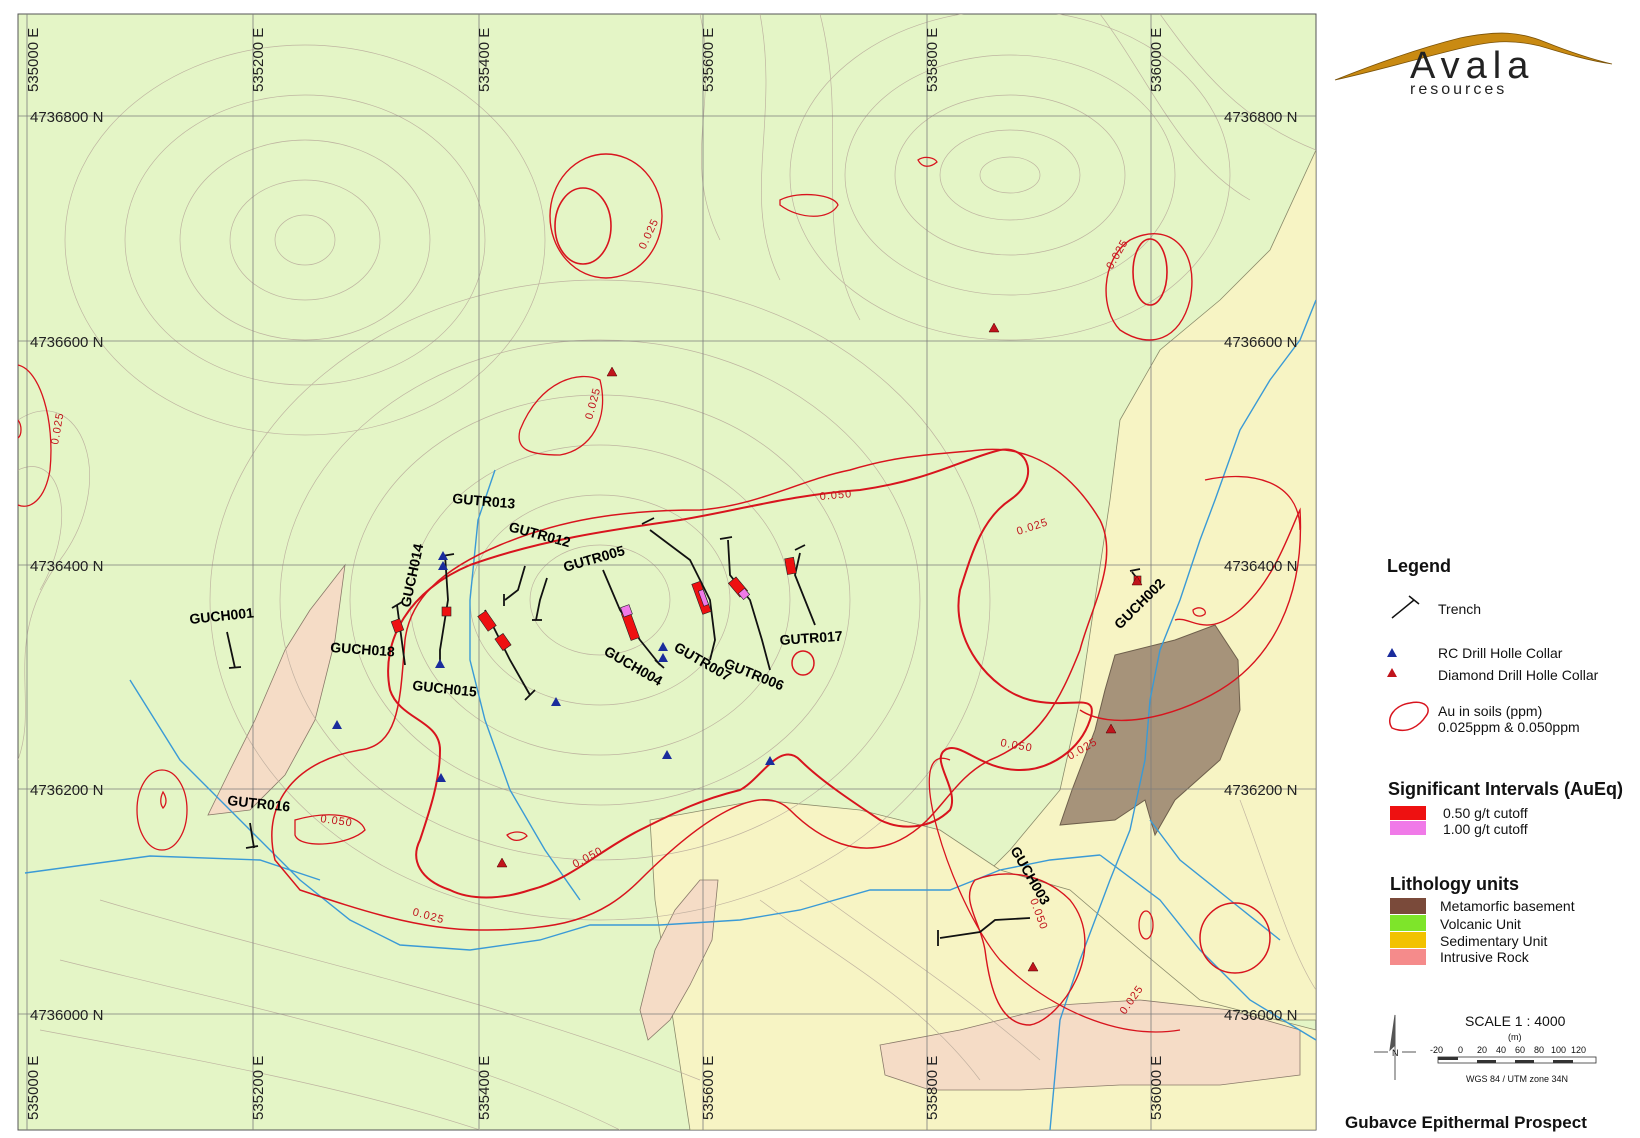 The height and width of the screenshot is (1138, 1640). Describe the element at coordinates (1454, 884) in the screenshot. I see `legend-litho-title: Lithology units` at that location.